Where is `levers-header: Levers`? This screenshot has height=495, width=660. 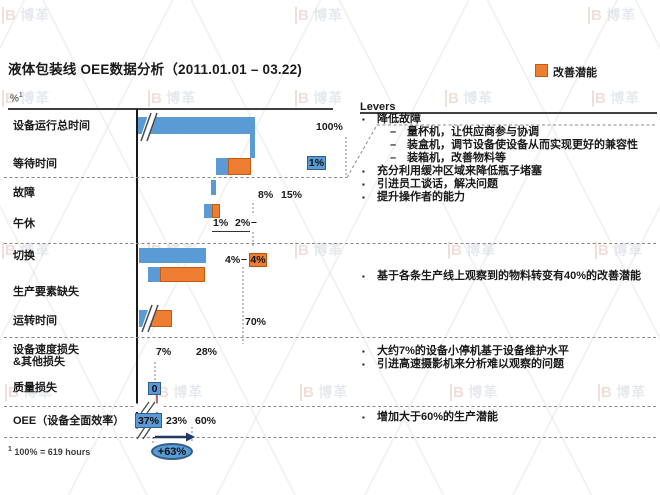
levers-header: Levers is located at coordinates (378, 107).